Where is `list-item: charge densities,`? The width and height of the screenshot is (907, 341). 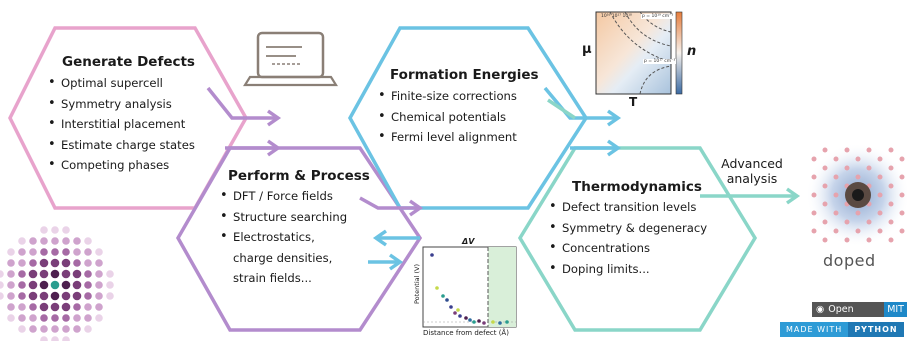
list-item: charge densities, is located at coordinates (283, 257).